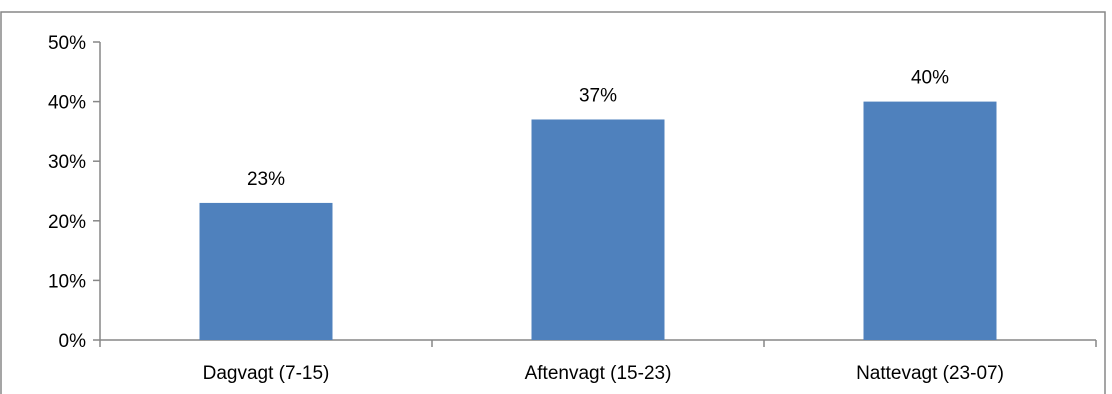 The height and width of the screenshot is (394, 1112). What do you see at coordinates (598, 373) in the screenshot?
I see `category-label: Aftenvagt (15-23)` at bounding box center [598, 373].